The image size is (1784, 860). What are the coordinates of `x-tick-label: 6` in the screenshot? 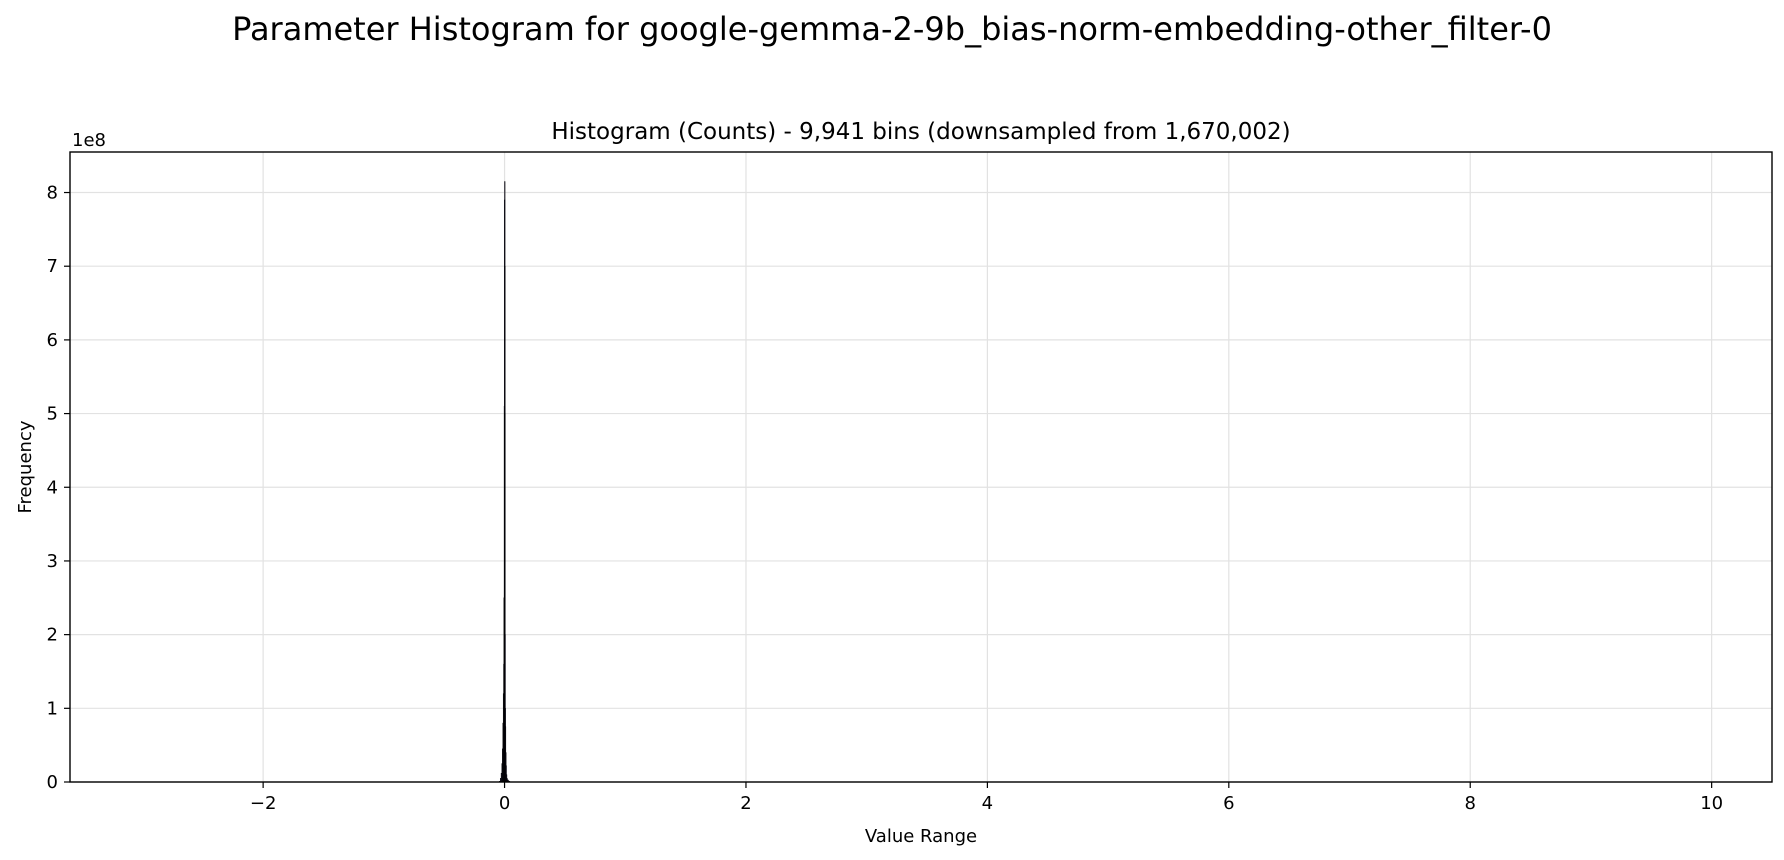 It's located at (1228, 803).